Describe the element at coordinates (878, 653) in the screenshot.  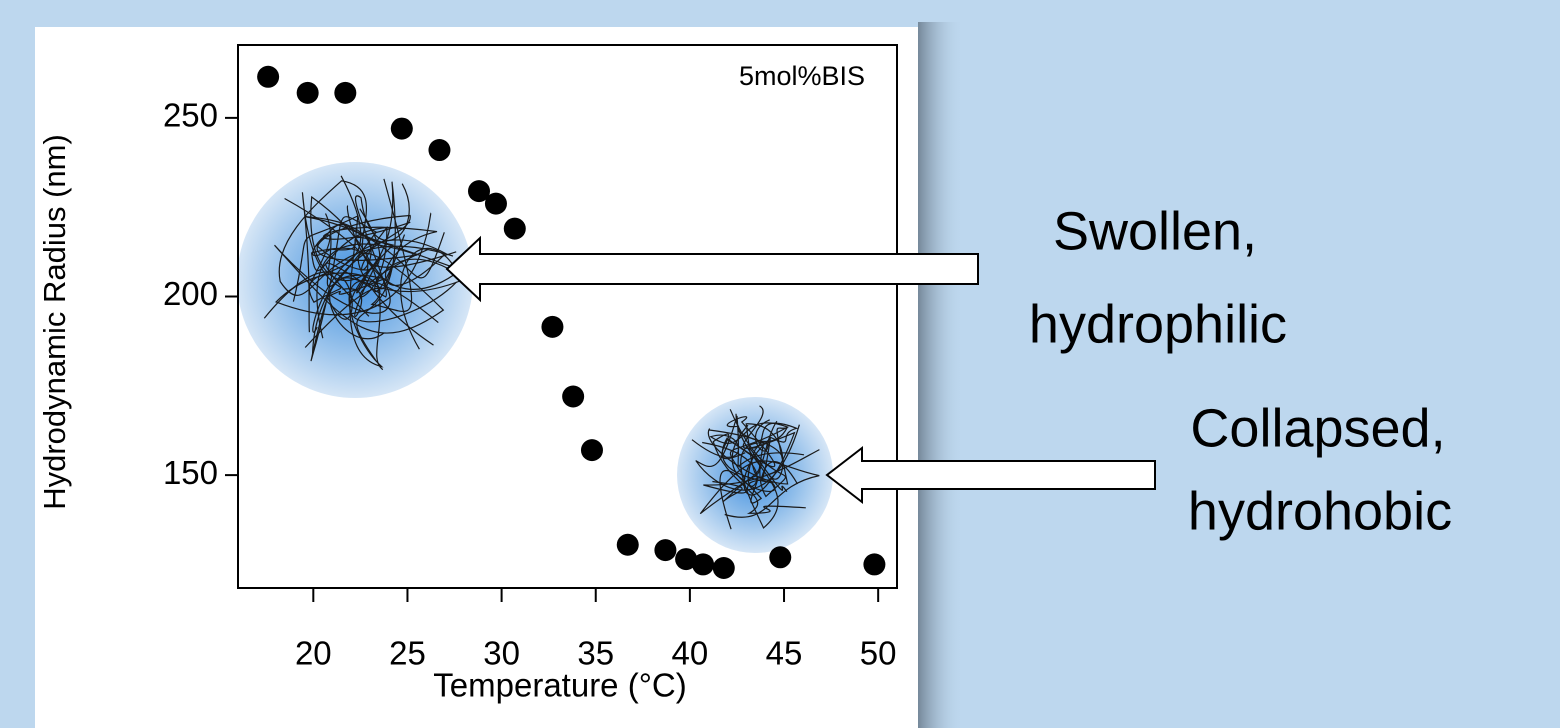
I see `x-tick-label: 50` at that location.